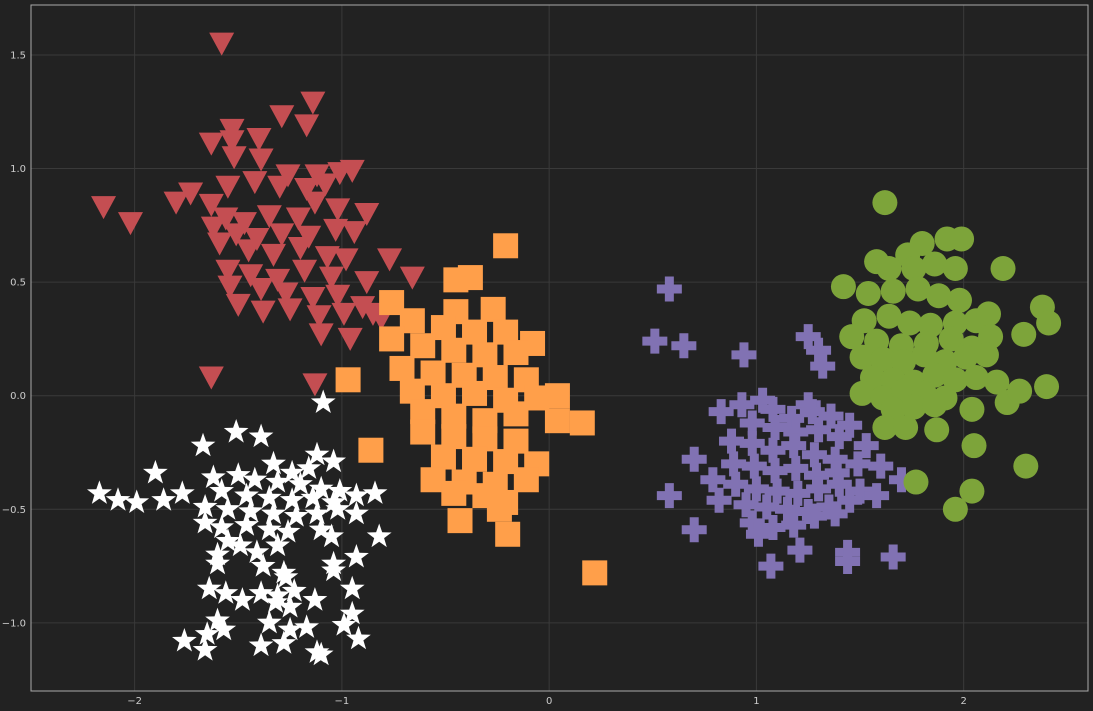 The height and width of the screenshot is (711, 1093). What do you see at coordinates (14, 623) in the screenshot?
I see `y-tick-label: −1.0` at bounding box center [14, 623].